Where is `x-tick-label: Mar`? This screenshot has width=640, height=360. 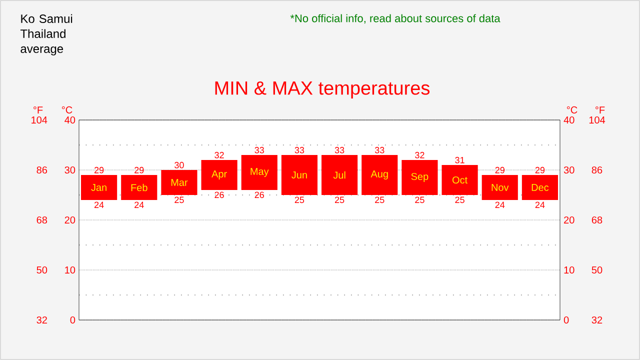 x-tick-label: Mar is located at coordinates (179, 182).